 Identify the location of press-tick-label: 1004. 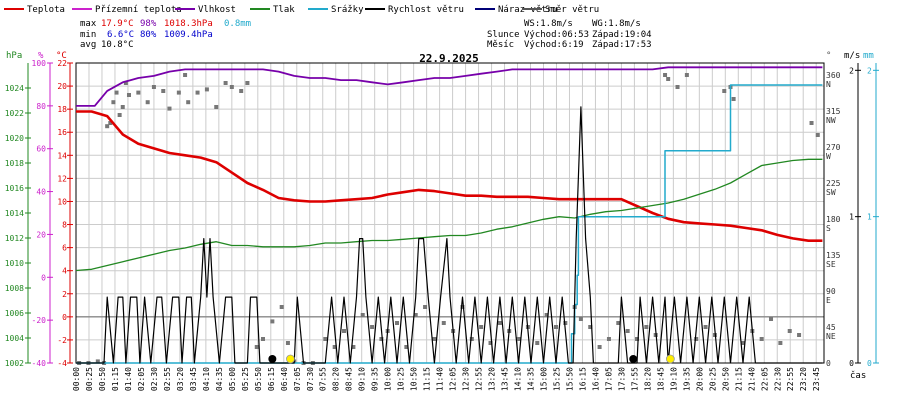
(14, 338).